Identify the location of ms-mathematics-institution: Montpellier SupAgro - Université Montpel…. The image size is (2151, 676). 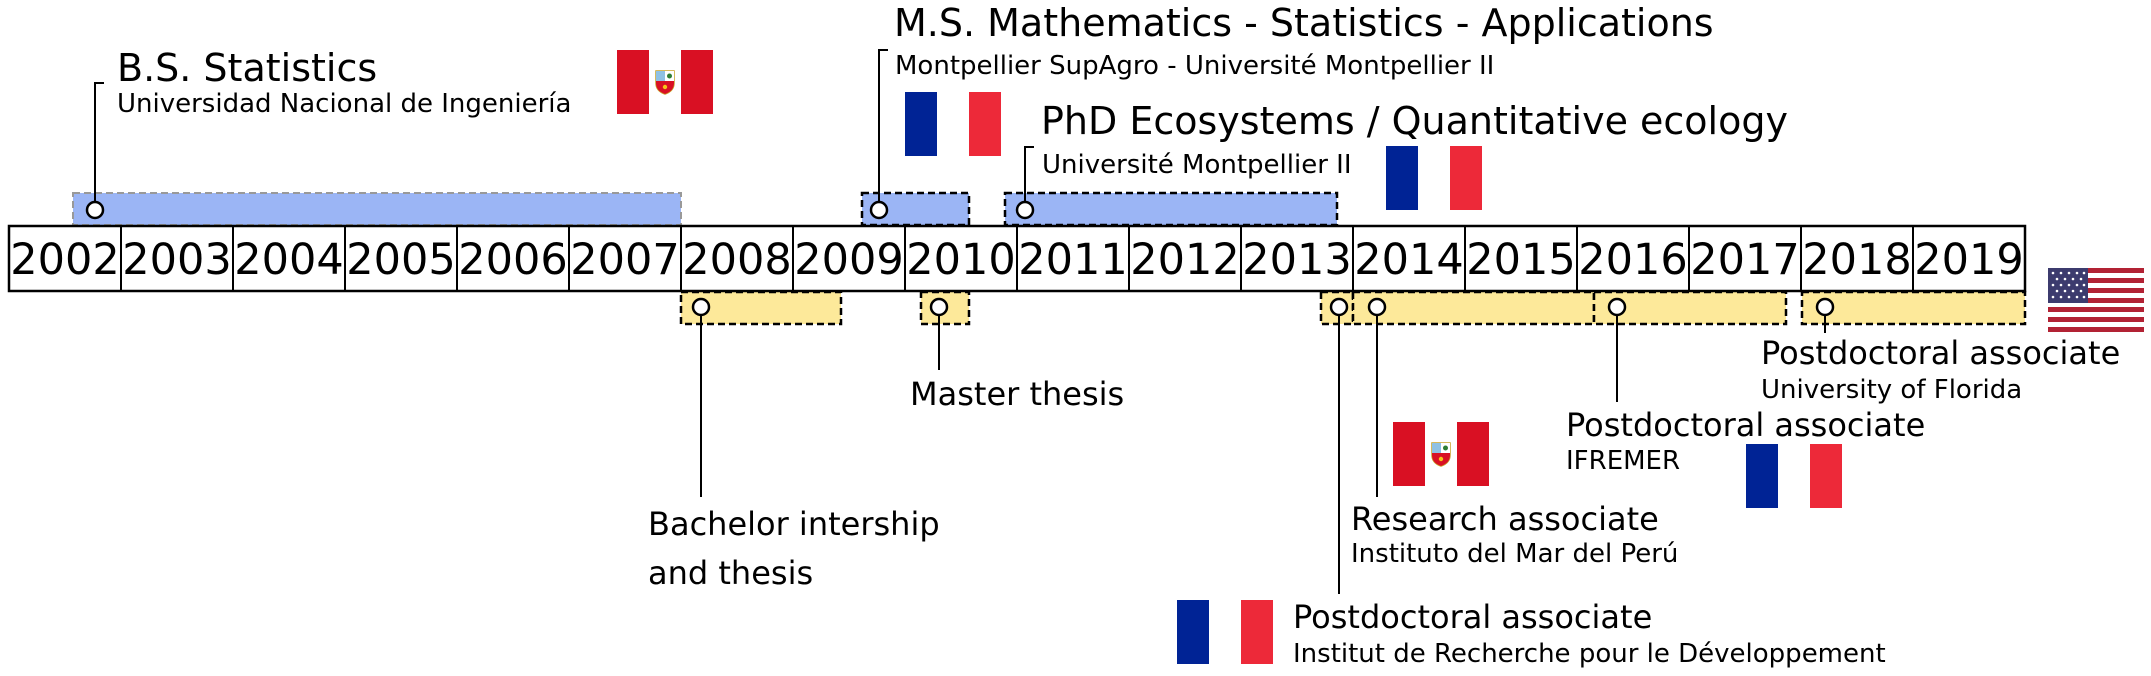
(1195, 66).